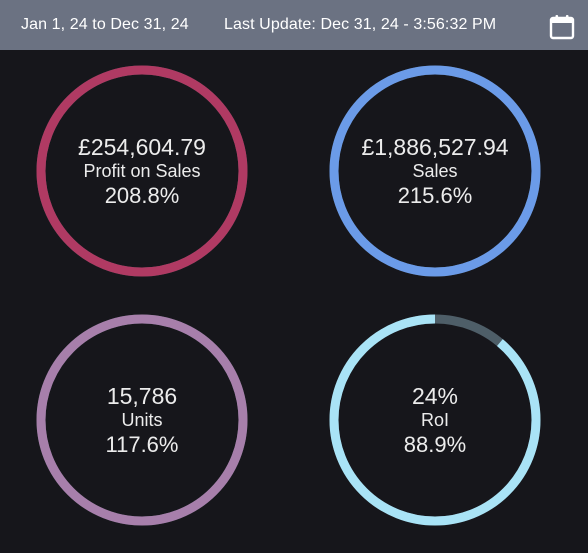  I want to click on gauge-profit-on-sales: £254,604.79 Profit on Sales 208.8%, so click(142, 171).